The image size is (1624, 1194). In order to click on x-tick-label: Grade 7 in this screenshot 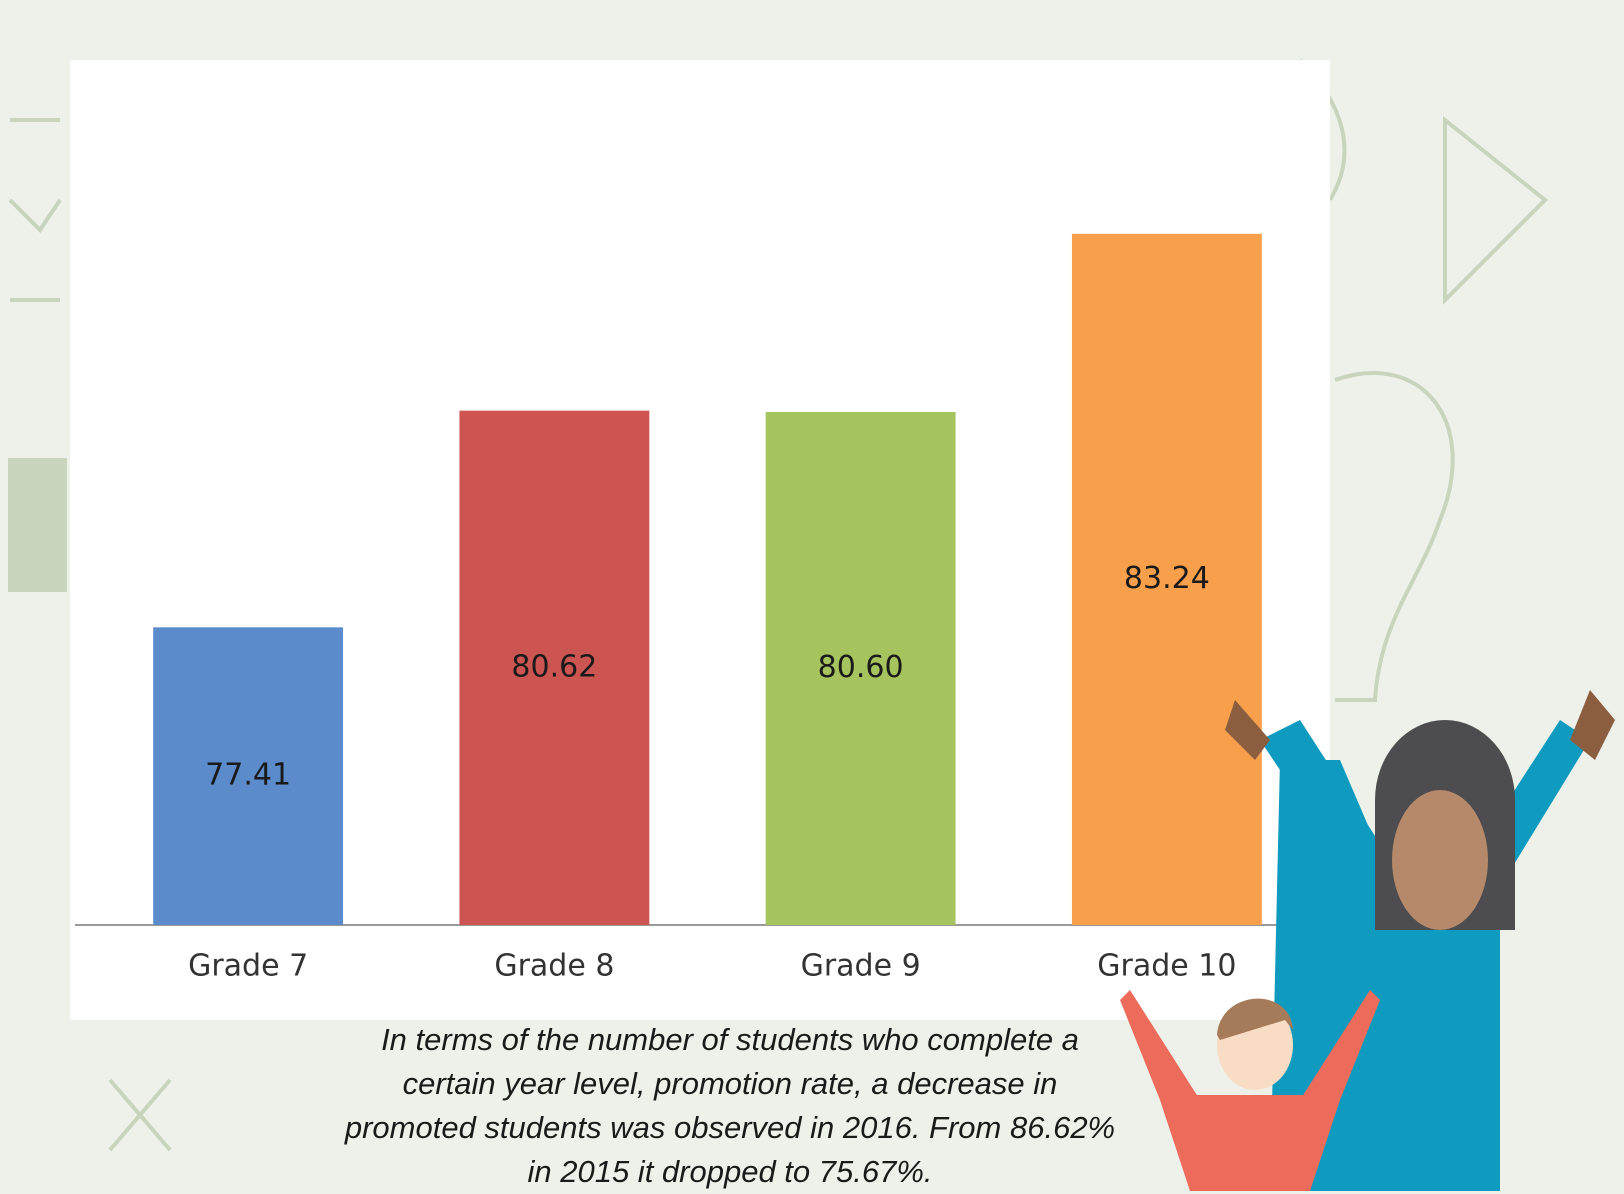, I will do `click(248, 966)`.